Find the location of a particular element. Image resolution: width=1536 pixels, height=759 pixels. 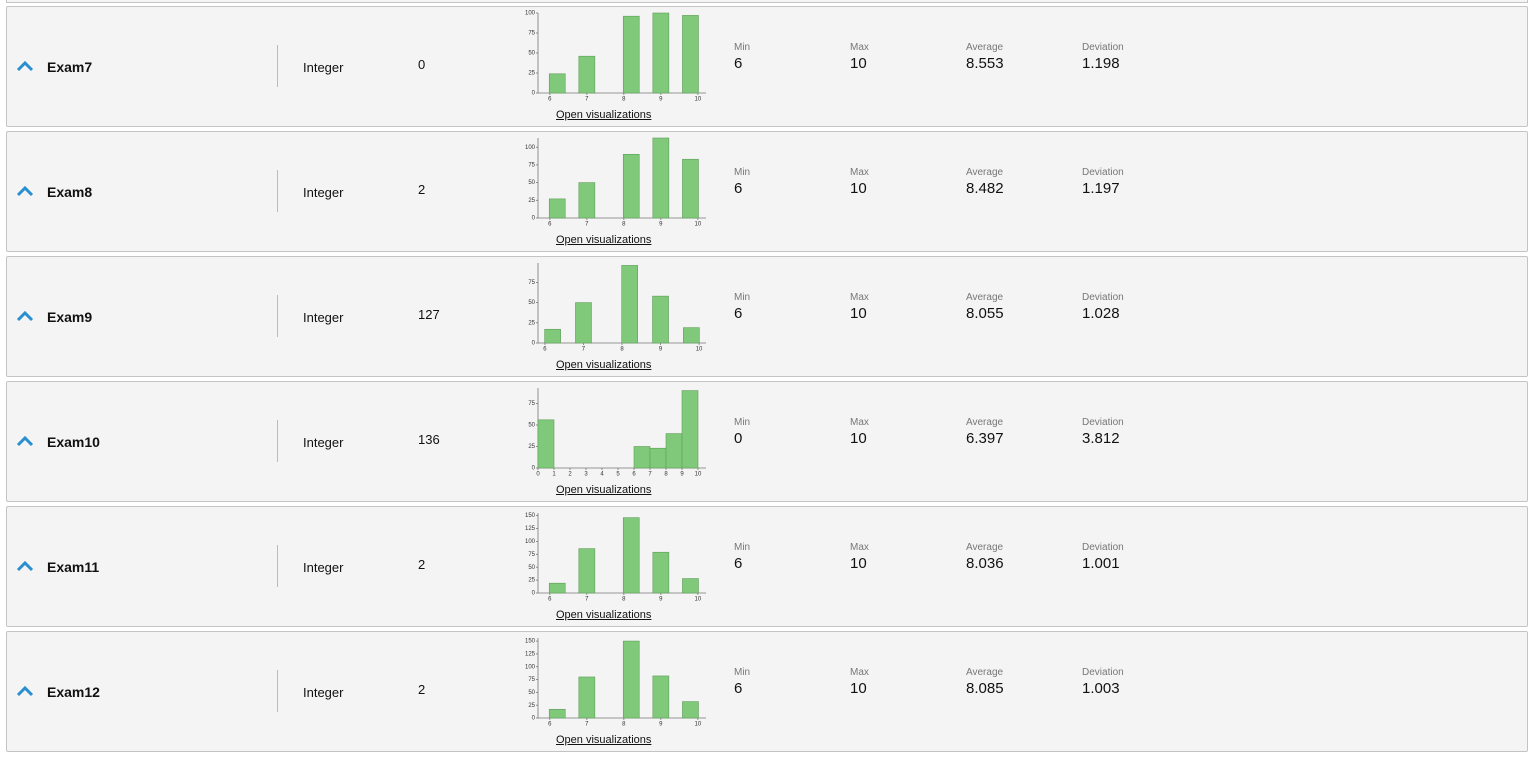

x-tick-label: 4 is located at coordinates (602, 475).